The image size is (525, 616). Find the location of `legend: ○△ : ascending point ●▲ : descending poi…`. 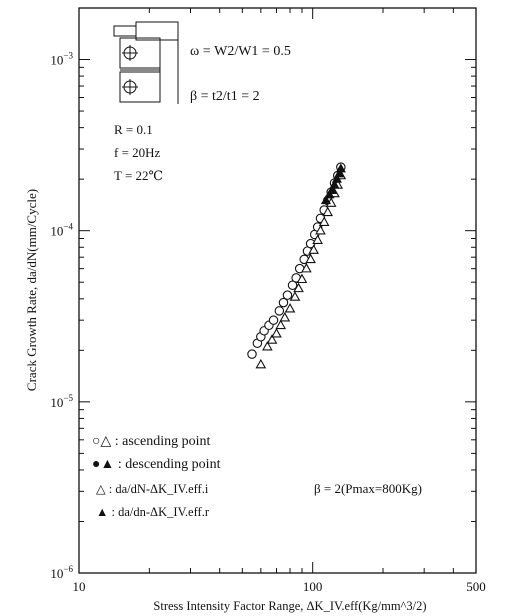

legend: ○△ : ascending point ●▲ : descending poi… is located at coordinates (156, 476).